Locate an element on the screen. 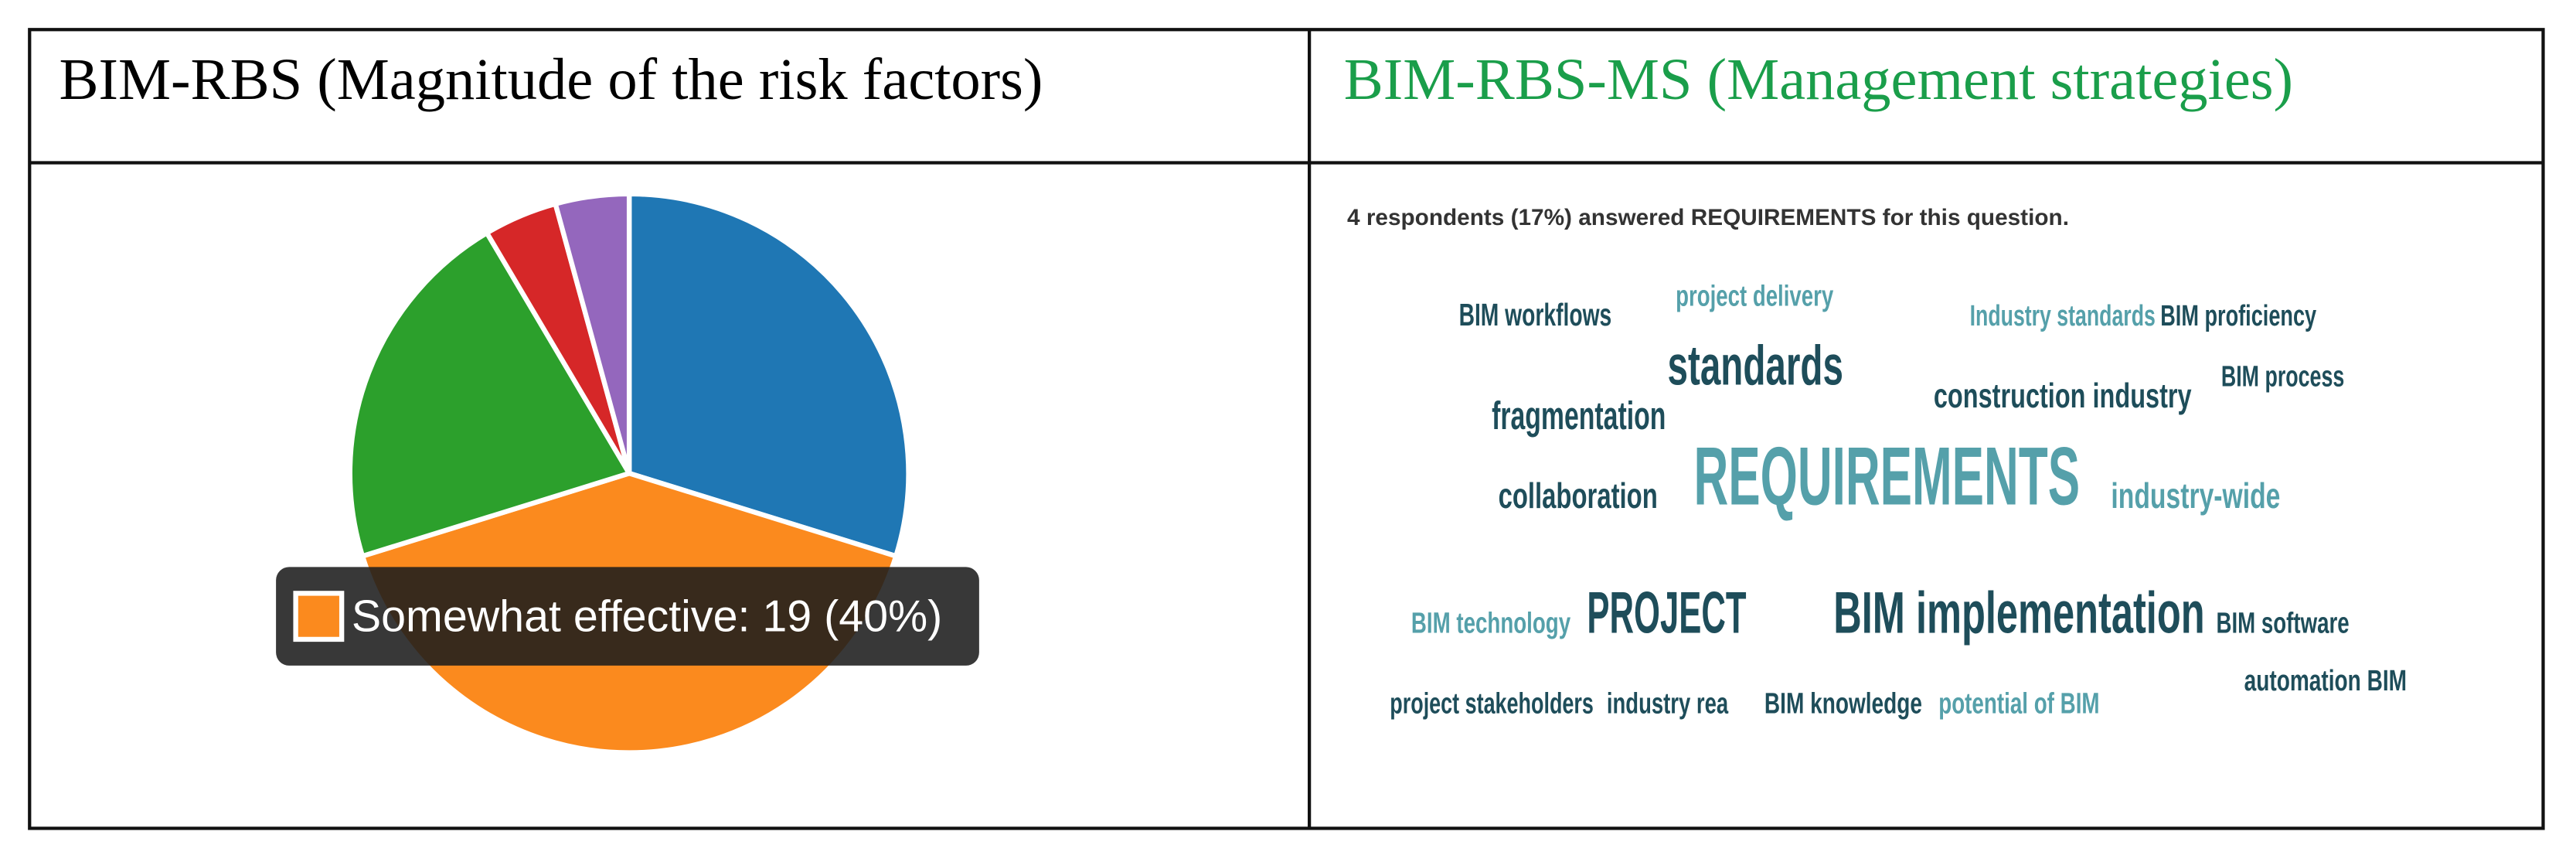  word: BIM technology is located at coordinates (1491, 622).